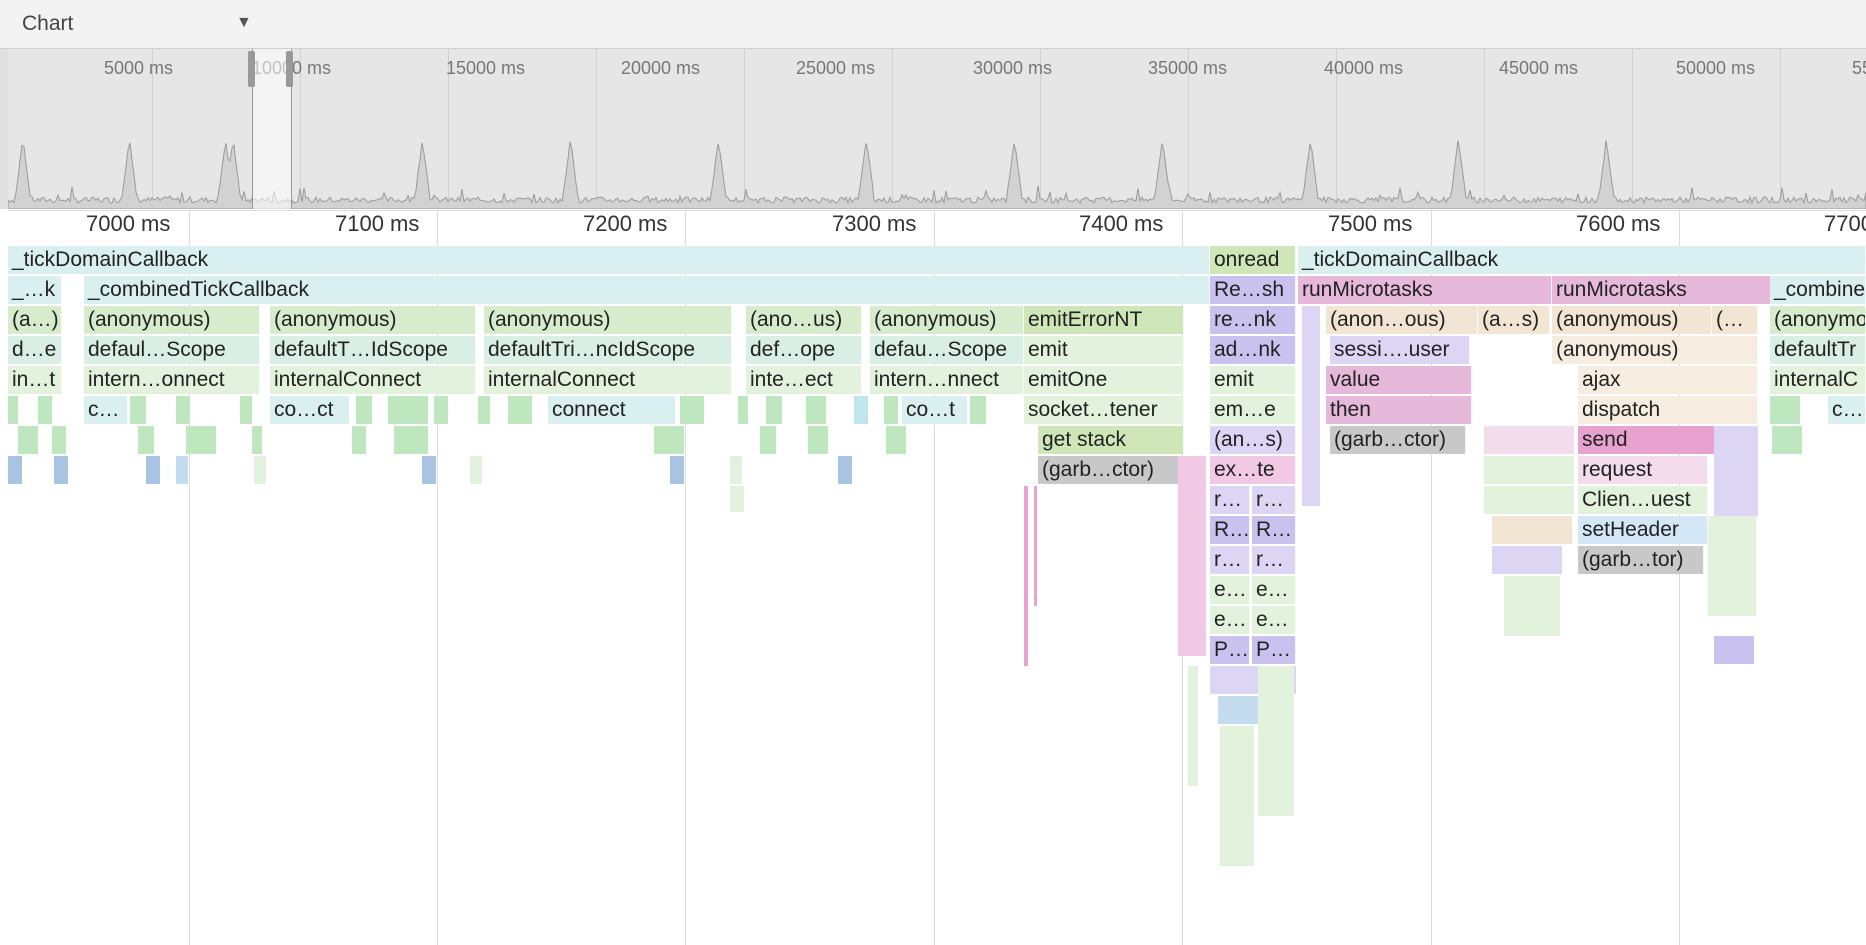  I want to click on flame-frame: em…e, so click(1253, 410).